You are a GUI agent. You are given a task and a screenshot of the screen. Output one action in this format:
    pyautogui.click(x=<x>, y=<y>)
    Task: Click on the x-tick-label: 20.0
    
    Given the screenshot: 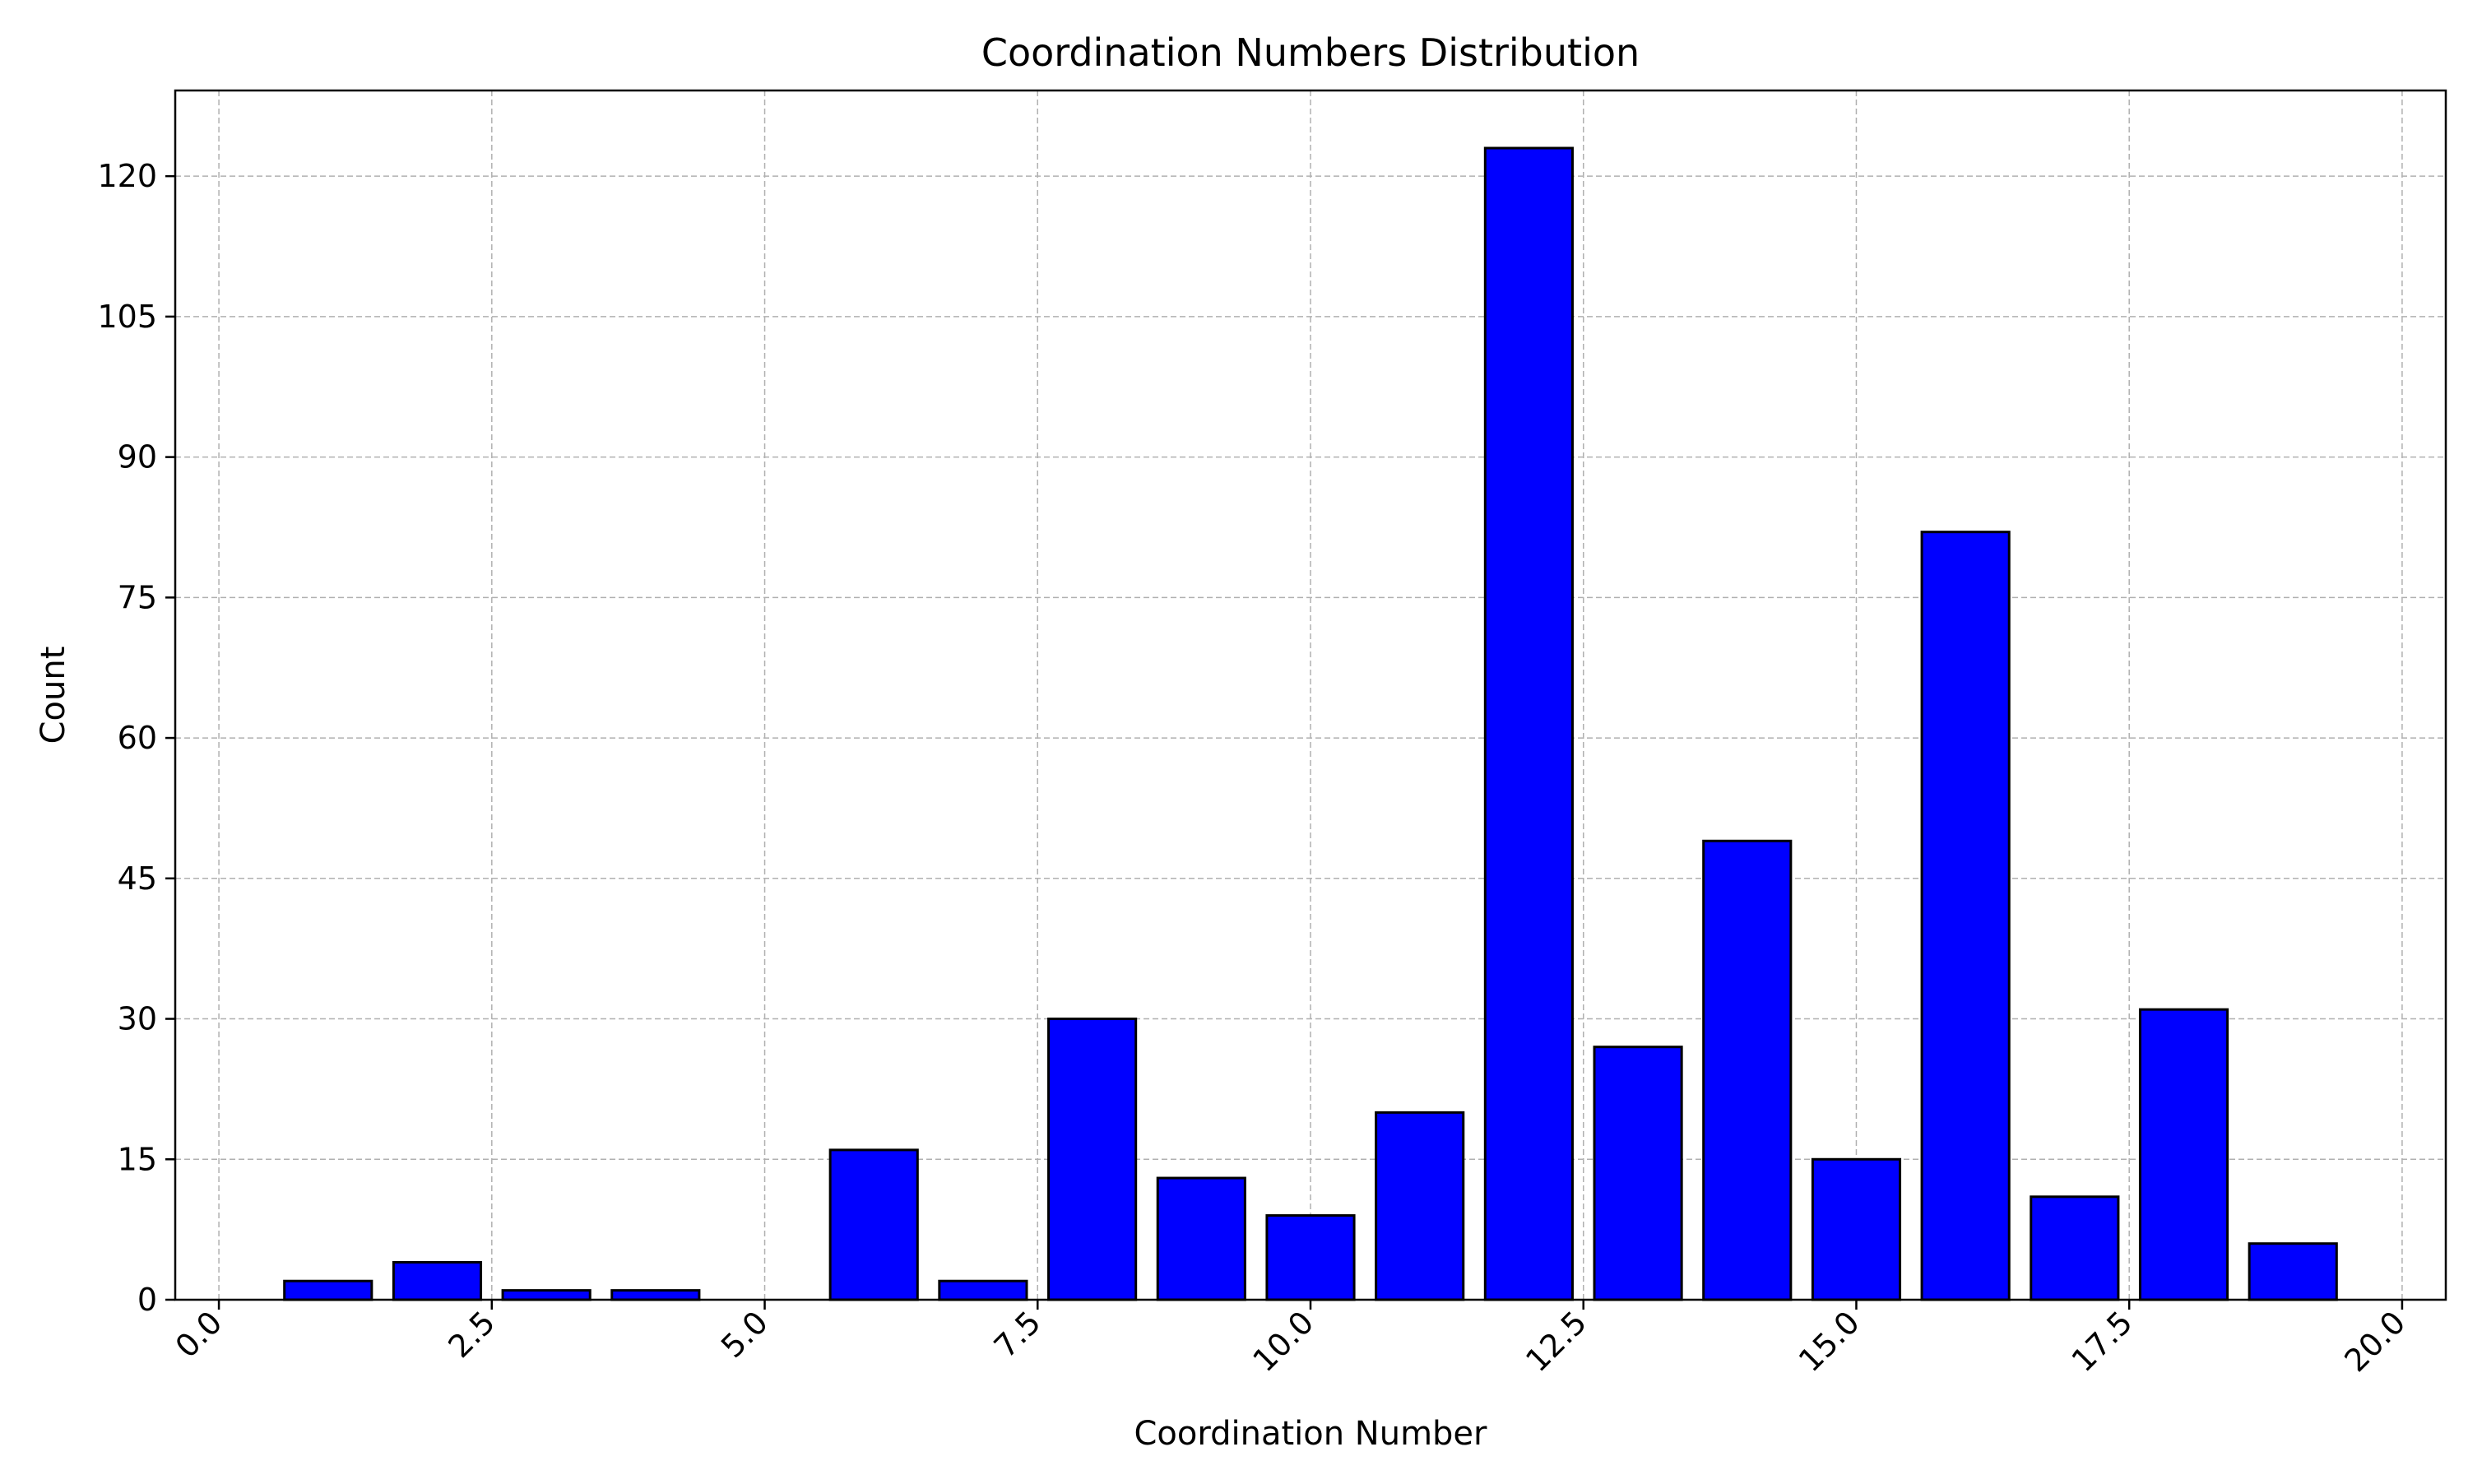 What is the action you would take?
    pyautogui.click(x=2374, y=1341)
    